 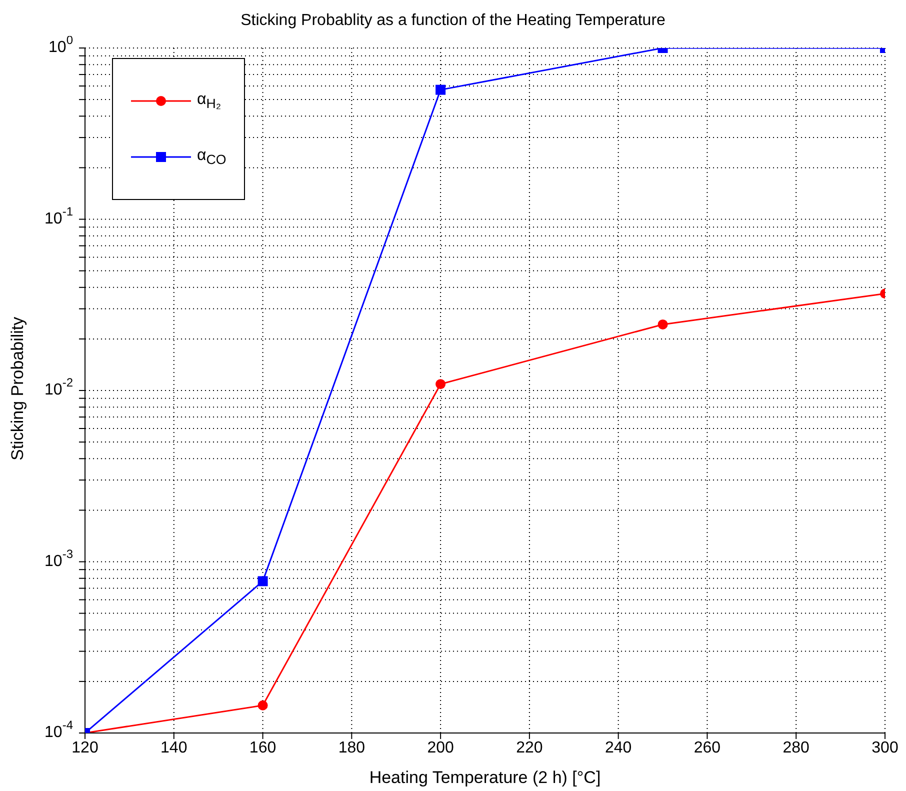 I want to click on x-tick-label: 160, so click(x=262, y=747).